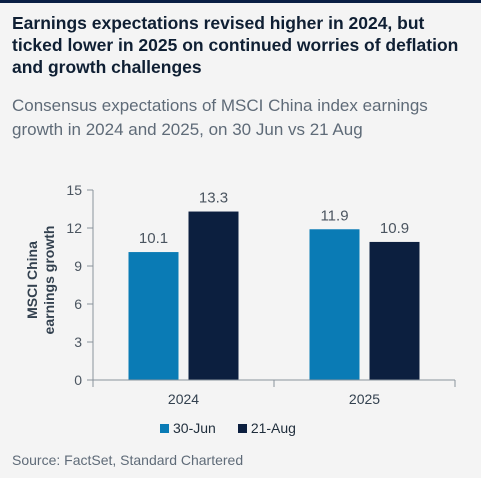 This screenshot has width=481, height=478. I want to click on legend-item-21-aug: 21-Aug, so click(266, 428).